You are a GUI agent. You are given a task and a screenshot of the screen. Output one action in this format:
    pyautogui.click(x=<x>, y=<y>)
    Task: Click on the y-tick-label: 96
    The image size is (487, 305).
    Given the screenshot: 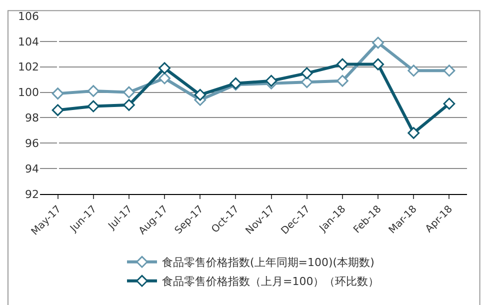 What is the action you would take?
    pyautogui.click(x=32, y=143)
    